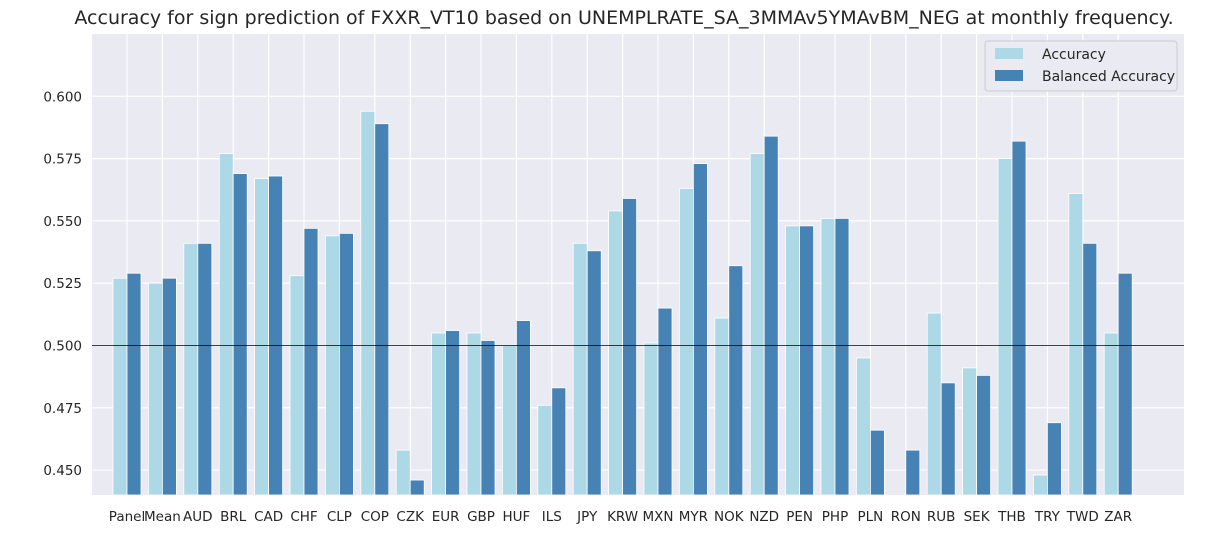  What do you see at coordinates (693, 517) in the screenshot?
I see `x-tick-label: MYR` at bounding box center [693, 517].